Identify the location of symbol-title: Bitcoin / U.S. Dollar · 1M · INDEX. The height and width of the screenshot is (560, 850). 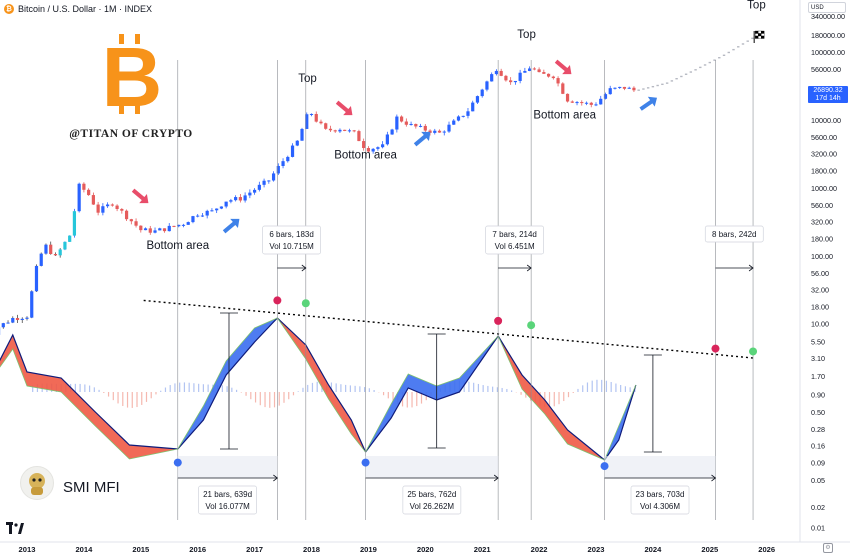
(85, 9).